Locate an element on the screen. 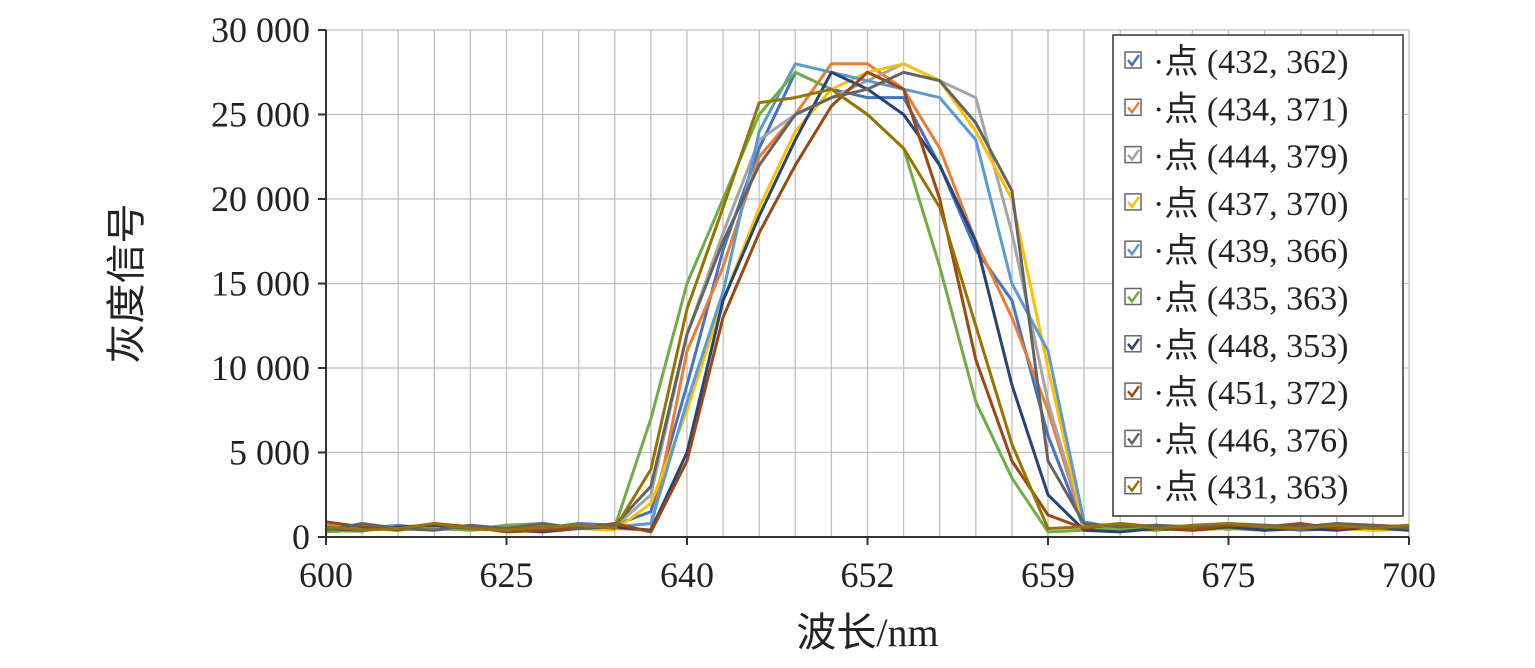  y-tick-label: 5 000 is located at coordinates (269, 453).